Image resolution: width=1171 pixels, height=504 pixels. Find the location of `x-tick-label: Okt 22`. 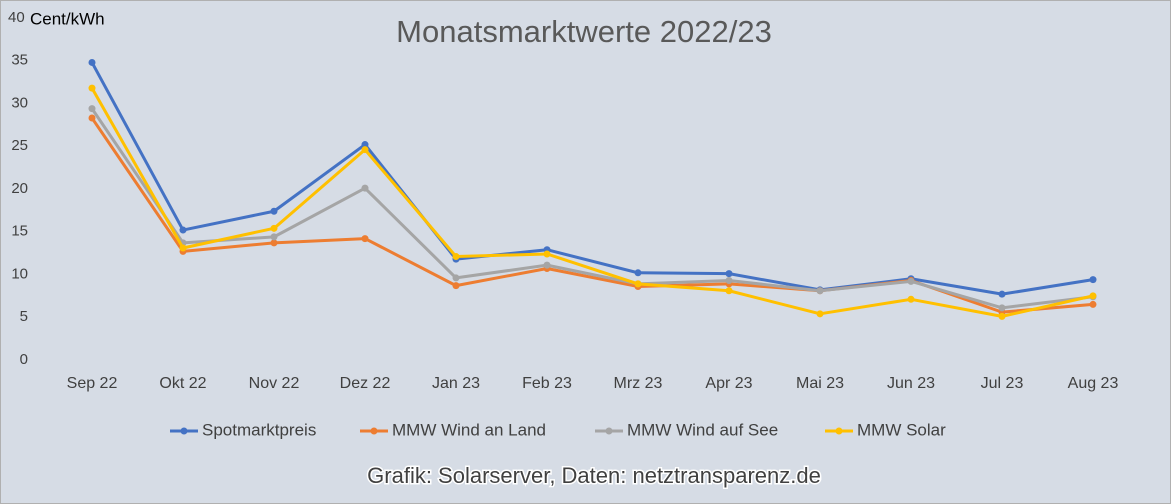

x-tick-label: Okt 22 is located at coordinates (182, 383).